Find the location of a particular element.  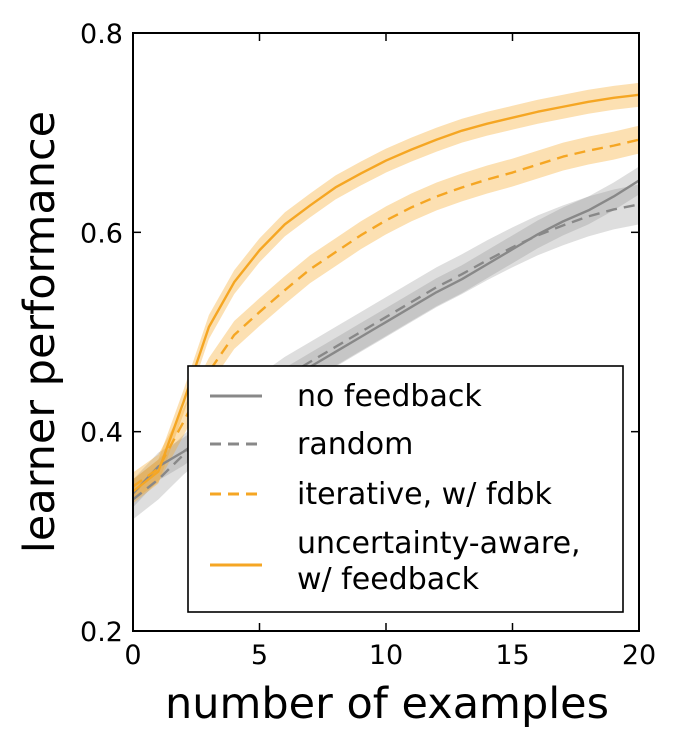

x-tick-label: 0 is located at coordinates (132, 655).